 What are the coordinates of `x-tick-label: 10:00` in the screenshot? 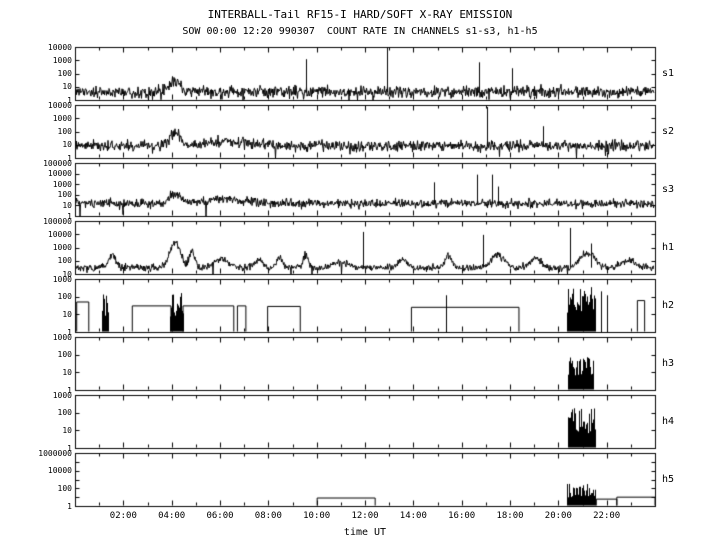 It's located at (317, 516).